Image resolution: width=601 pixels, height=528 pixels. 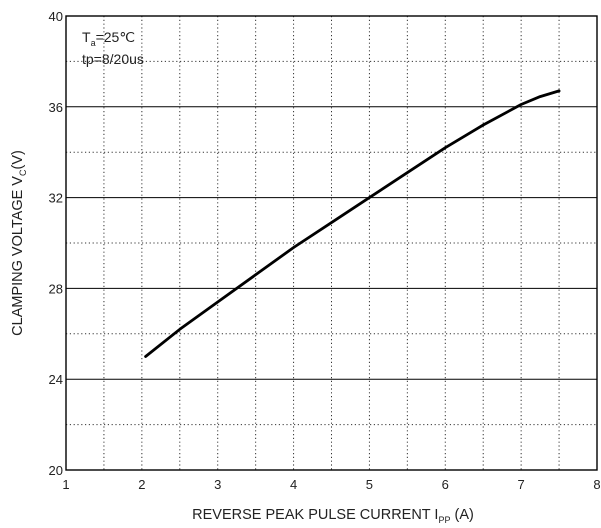 What do you see at coordinates (56, 107) in the screenshot?
I see `y-tick-label: 36` at bounding box center [56, 107].